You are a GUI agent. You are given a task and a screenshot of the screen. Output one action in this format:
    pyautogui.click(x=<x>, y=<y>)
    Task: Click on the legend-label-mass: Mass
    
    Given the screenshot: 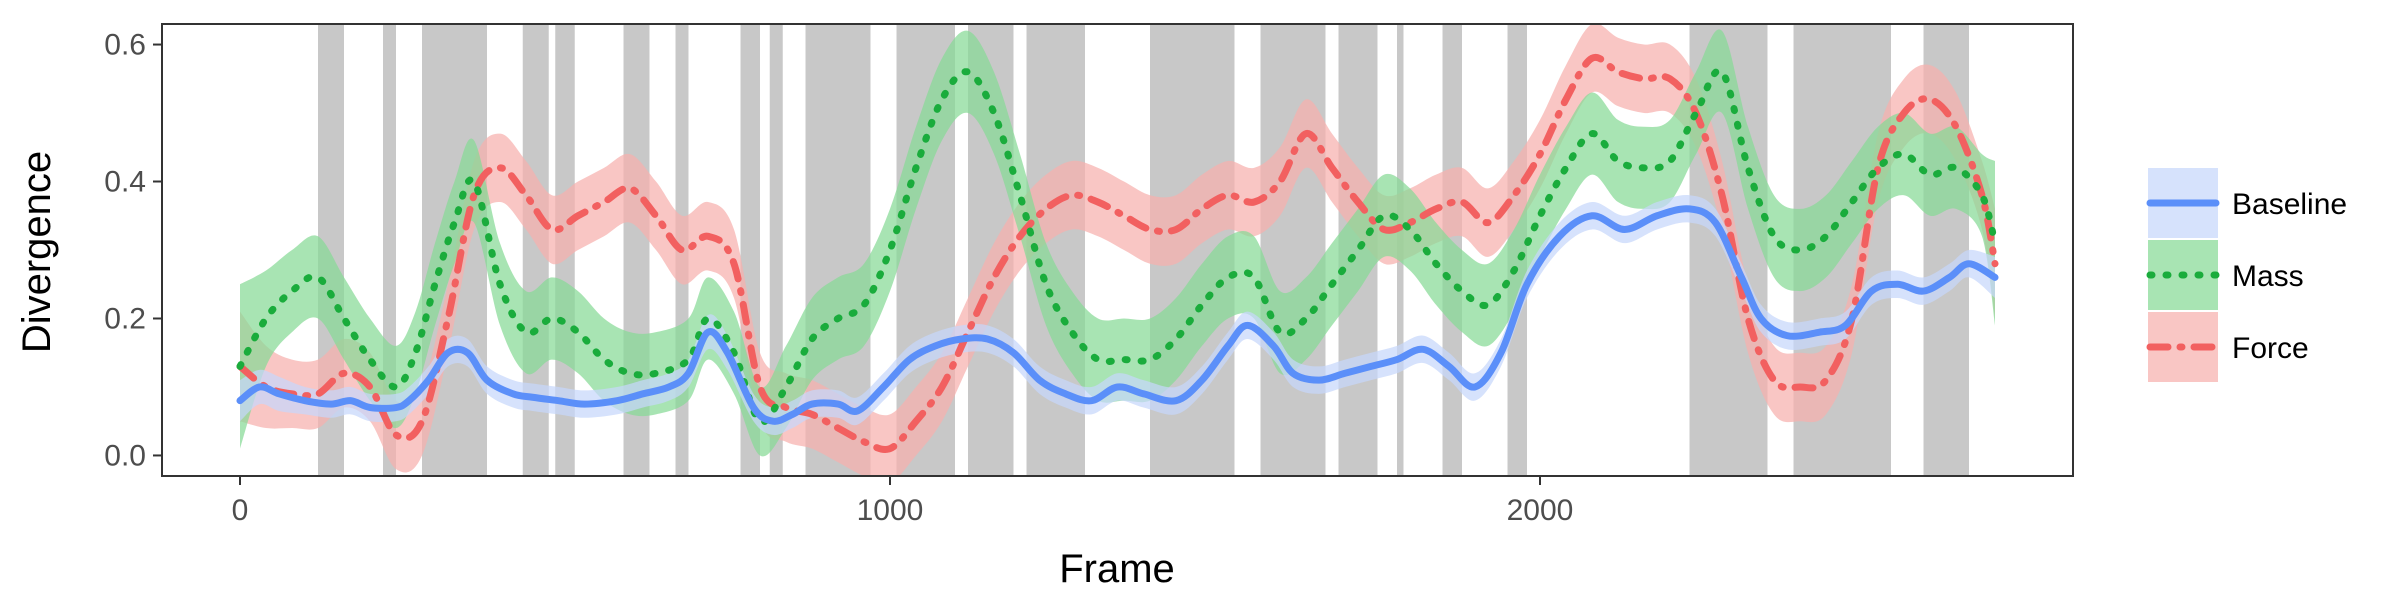 What is the action you would take?
    pyautogui.click(x=2268, y=276)
    